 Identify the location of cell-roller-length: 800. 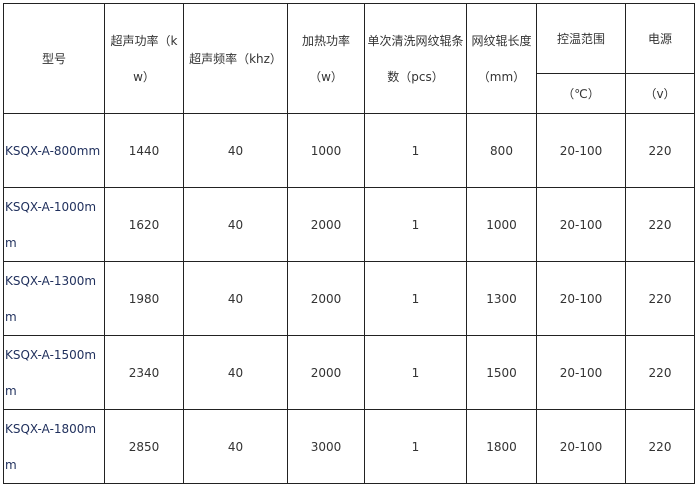
(501, 150).